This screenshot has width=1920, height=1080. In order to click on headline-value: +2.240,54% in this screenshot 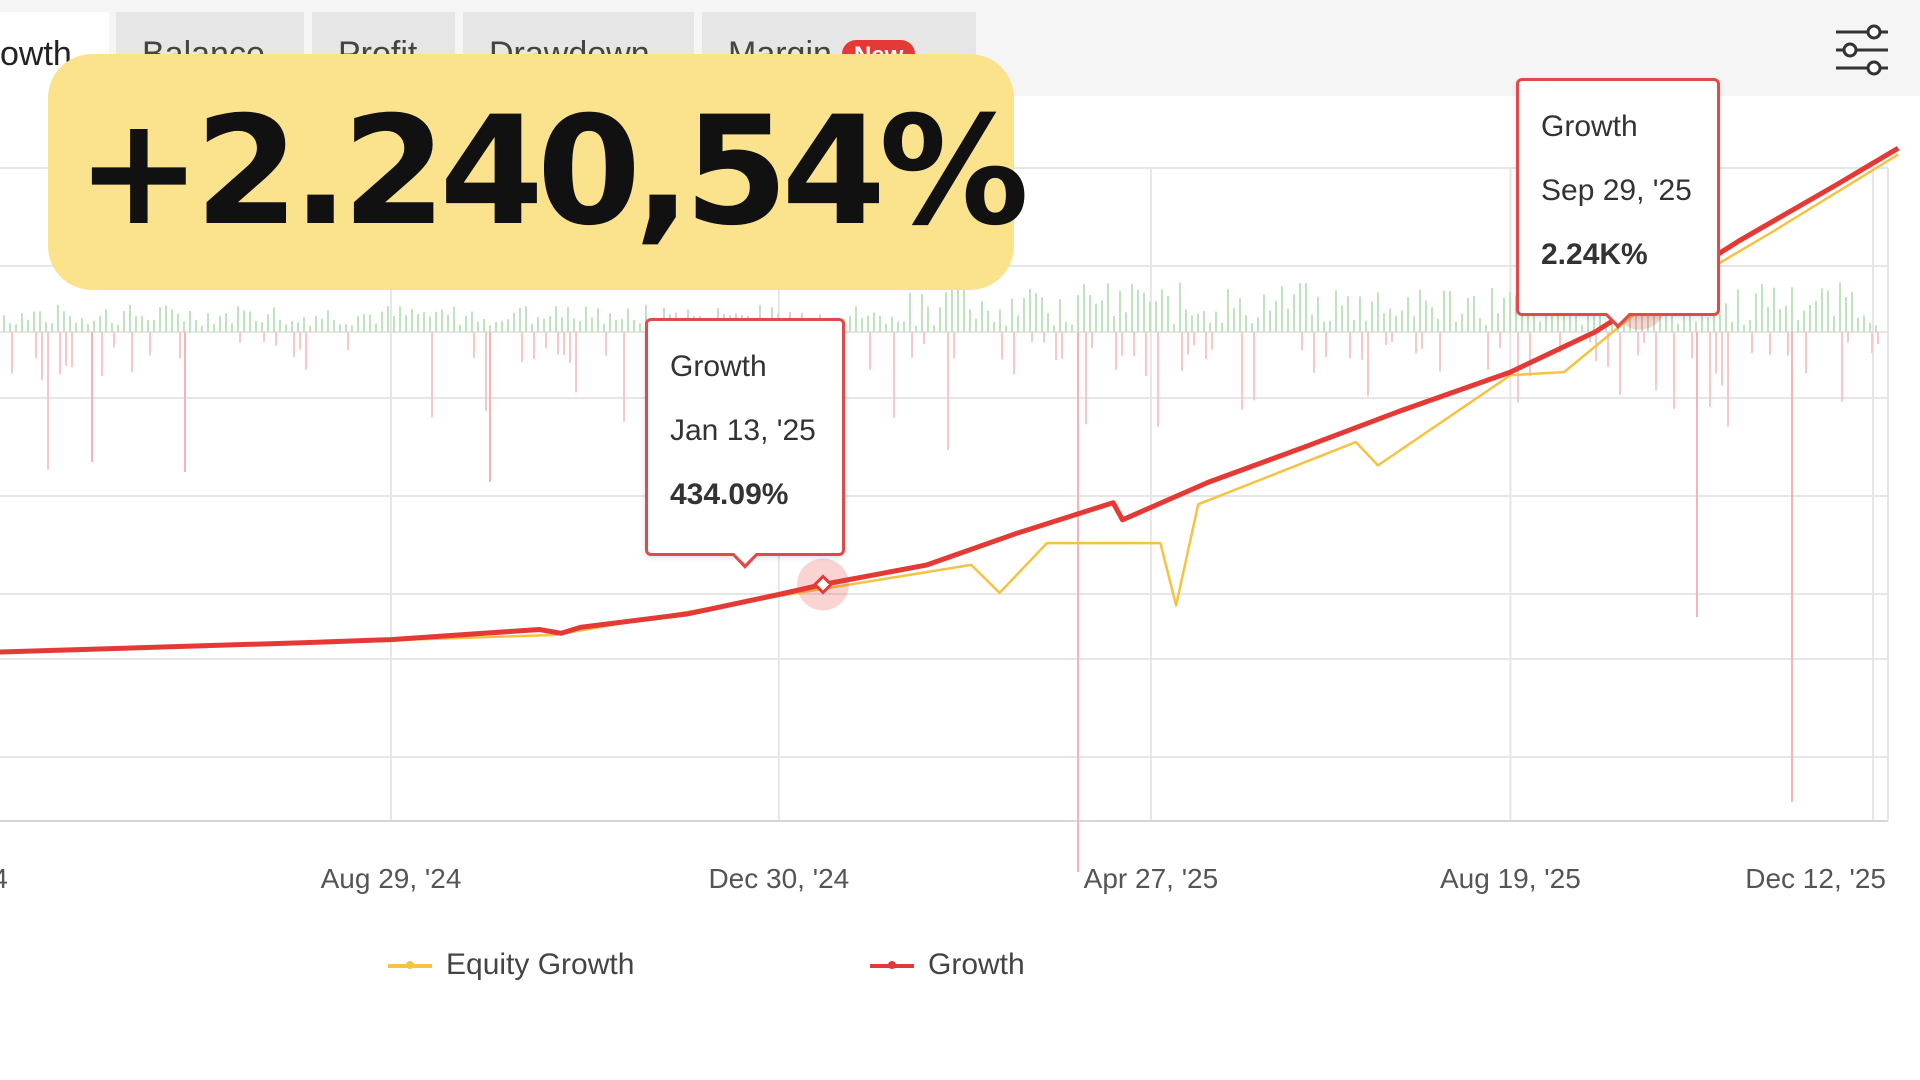, I will do `click(552, 172)`.